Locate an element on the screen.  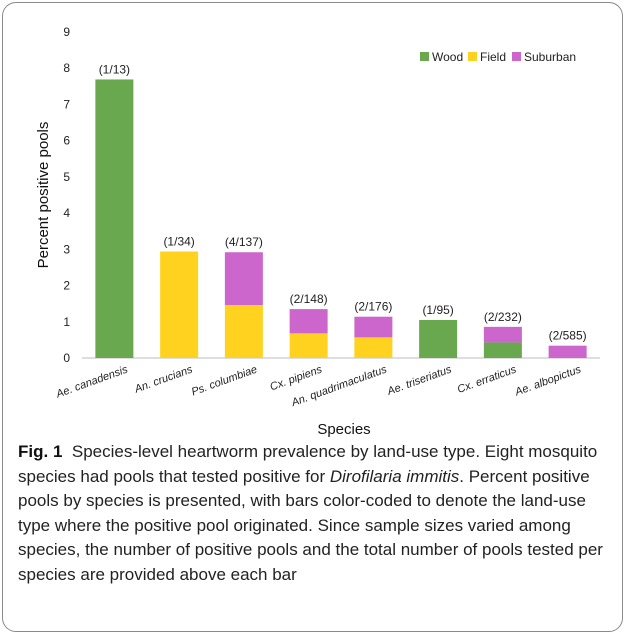
x-tick-label: Ae. triseriatus is located at coordinates (419, 380).